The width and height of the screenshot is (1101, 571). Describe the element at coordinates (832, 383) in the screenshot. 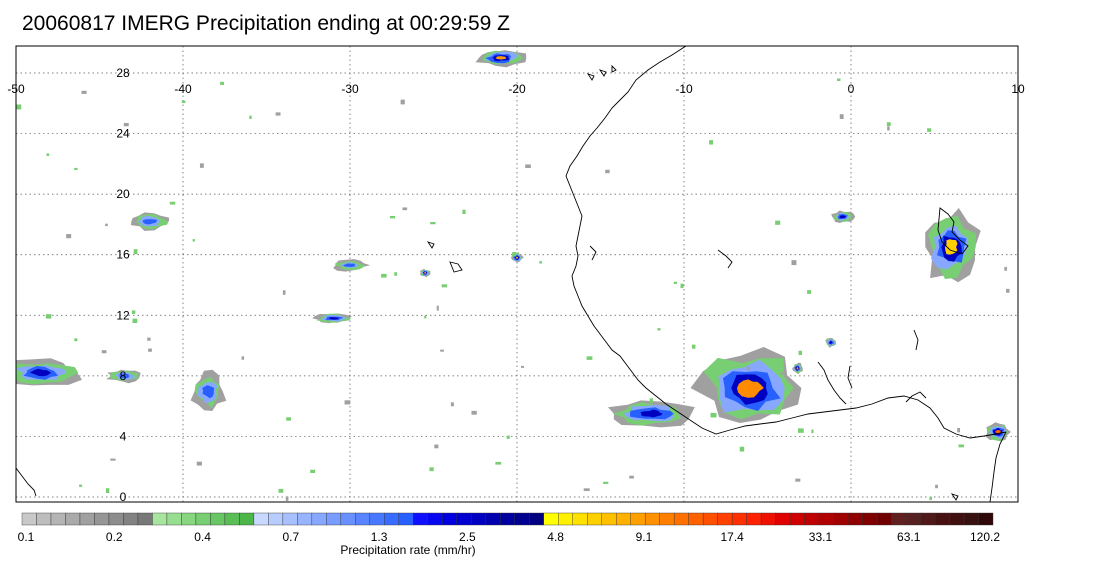

I see `volta-lake` at that location.